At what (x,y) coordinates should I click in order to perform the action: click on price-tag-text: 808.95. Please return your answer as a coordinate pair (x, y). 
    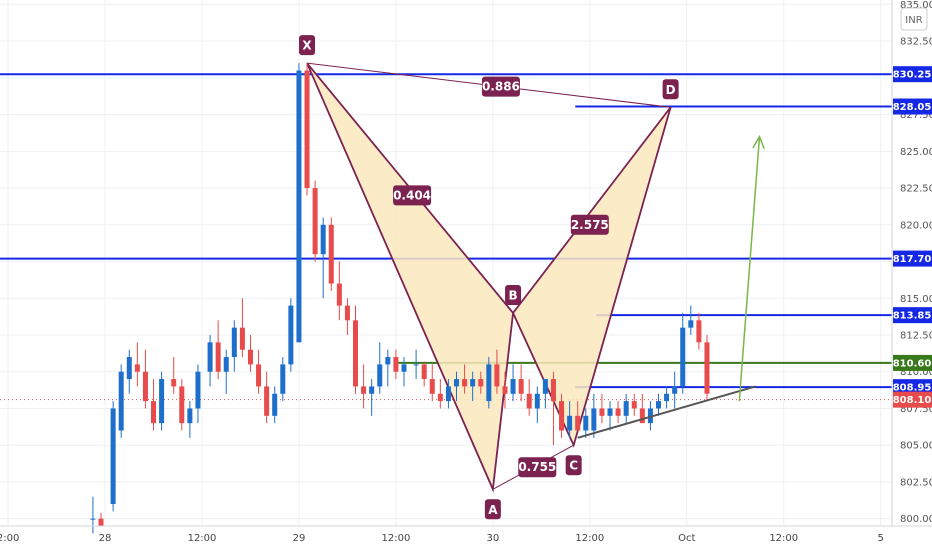
    Looking at the image, I should click on (912, 388).